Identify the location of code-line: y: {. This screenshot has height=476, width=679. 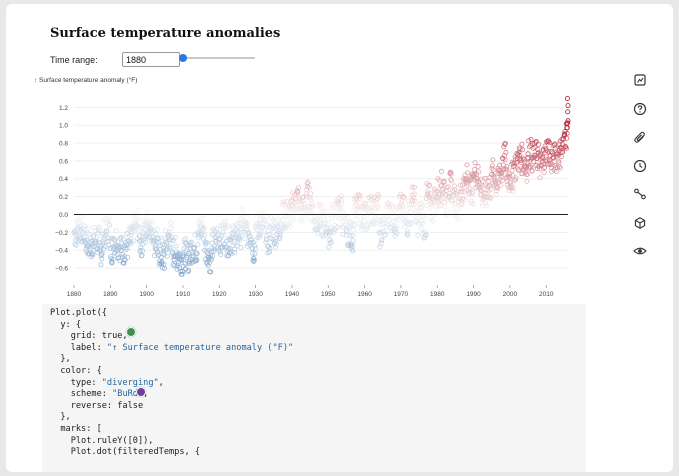
(66, 324).